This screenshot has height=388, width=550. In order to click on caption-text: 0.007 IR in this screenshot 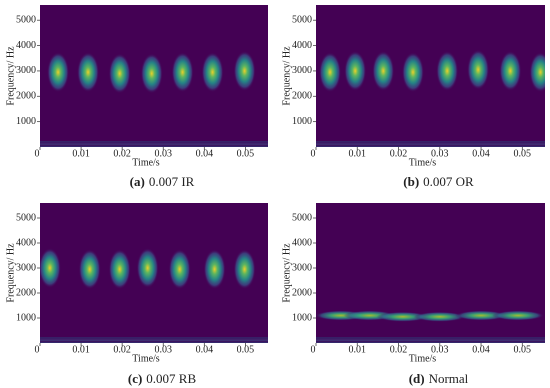, I will do `click(172, 181)`.